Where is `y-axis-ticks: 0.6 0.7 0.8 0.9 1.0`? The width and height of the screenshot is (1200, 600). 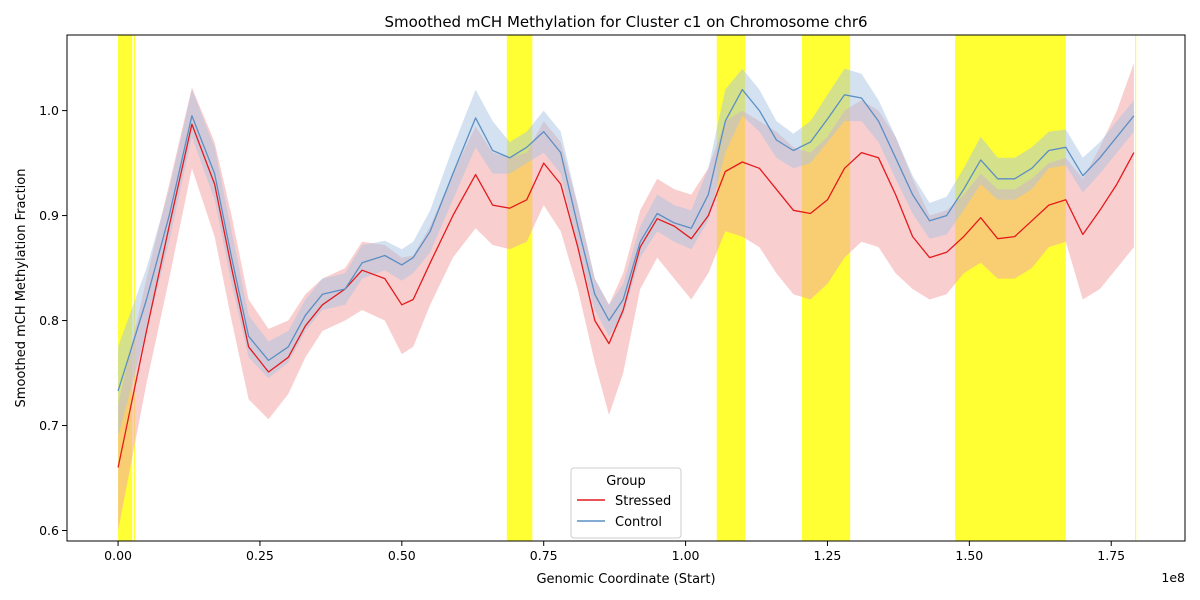 y-axis-ticks: 0.6 0.7 0.8 0.9 1.0 is located at coordinates (53, 320).